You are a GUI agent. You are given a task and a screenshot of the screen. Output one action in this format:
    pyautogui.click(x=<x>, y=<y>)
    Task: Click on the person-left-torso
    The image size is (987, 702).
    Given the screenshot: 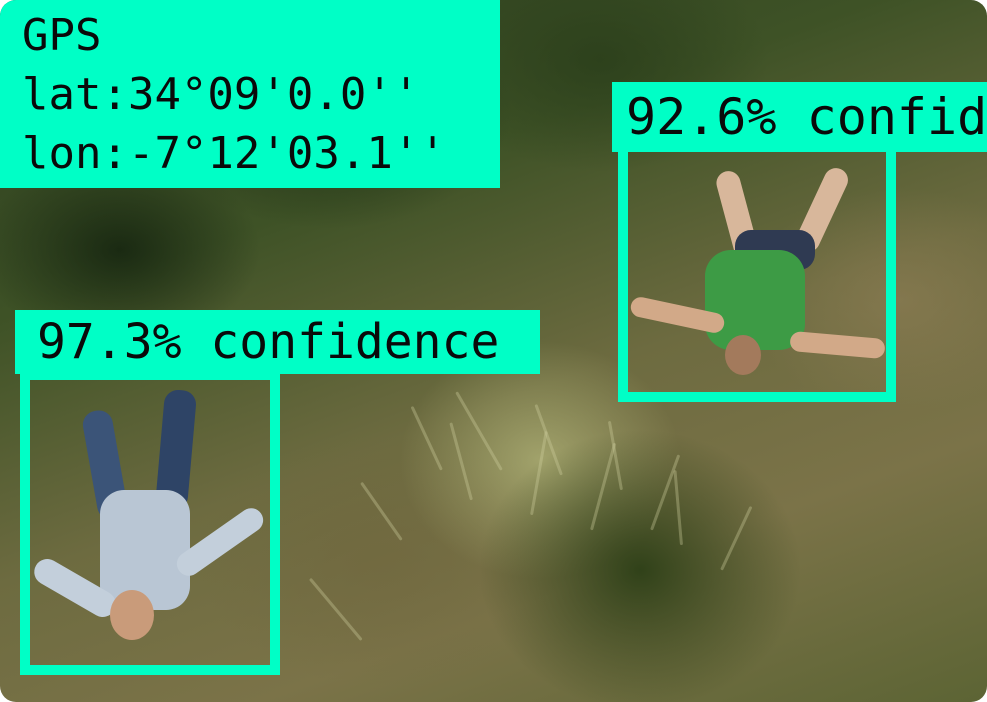 What is the action you would take?
    pyautogui.click(x=145, y=550)
    